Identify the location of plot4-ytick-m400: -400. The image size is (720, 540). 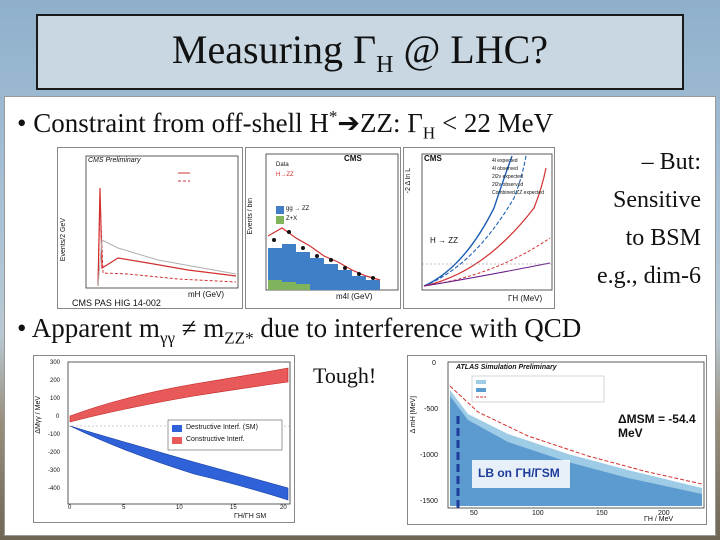
(54, 489).